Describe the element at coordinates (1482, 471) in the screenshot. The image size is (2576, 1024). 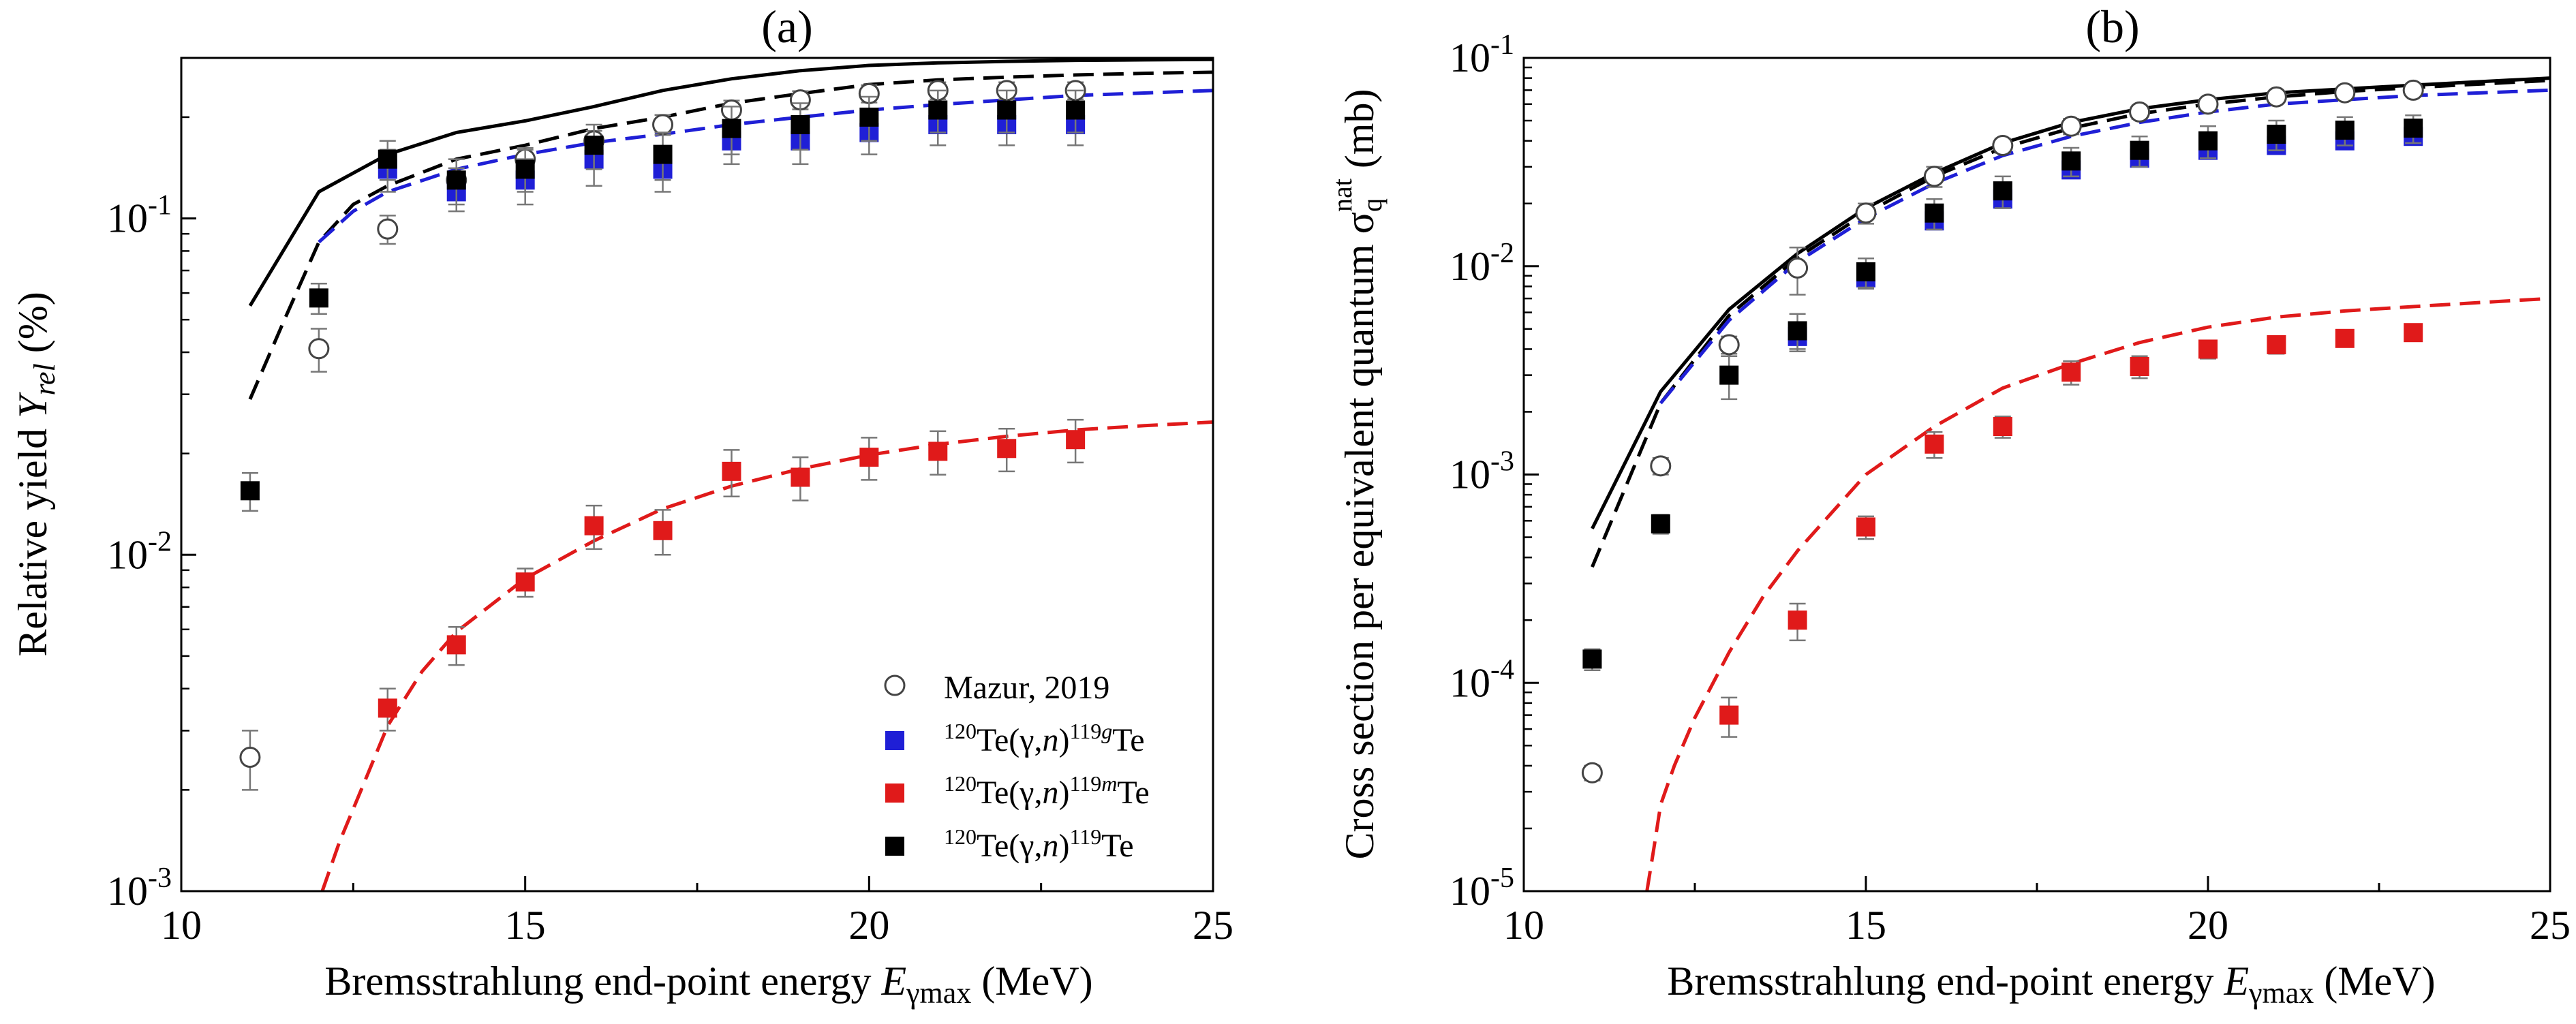
I see `panel-b-y-tick-label: 10⁻³` at that location.